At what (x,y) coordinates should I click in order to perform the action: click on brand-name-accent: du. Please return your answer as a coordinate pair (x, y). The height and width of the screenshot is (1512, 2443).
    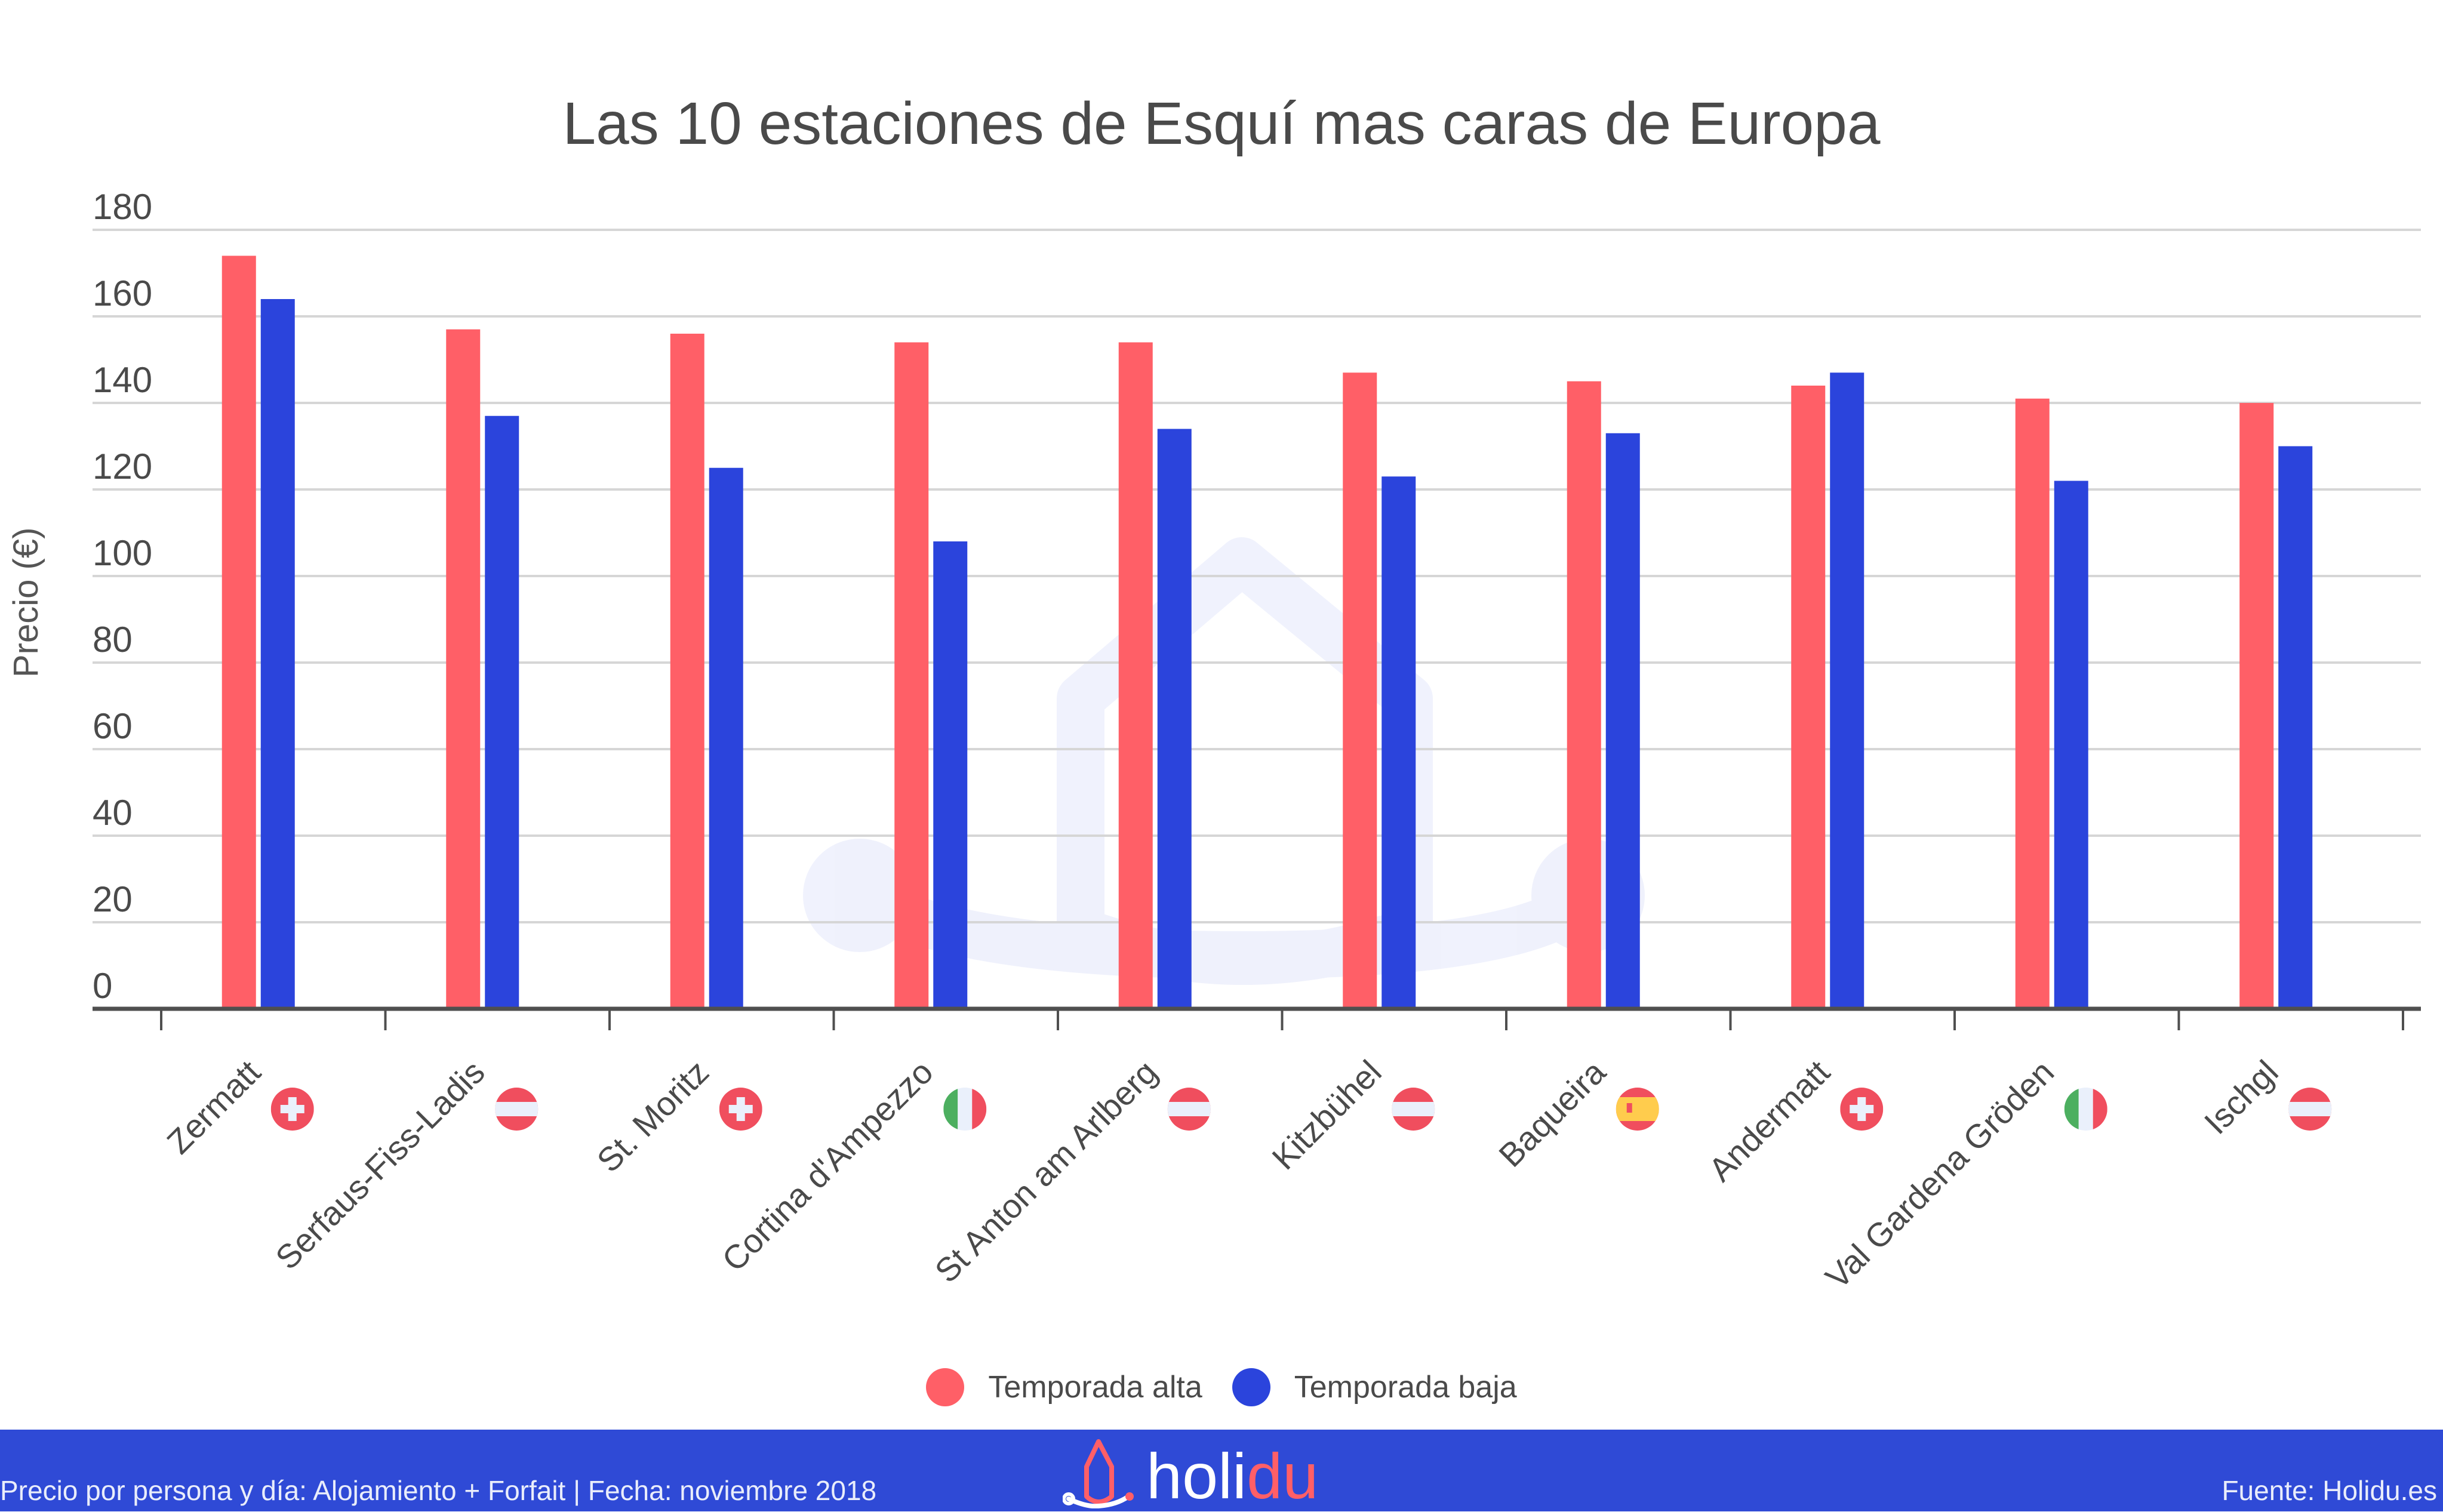
    Looking at the image, I should click on (1283, 1476).